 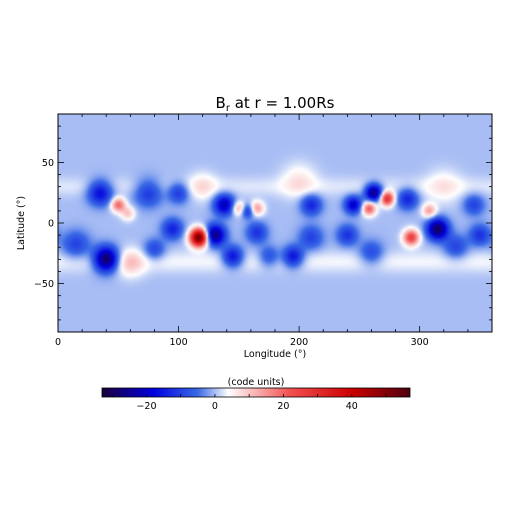 What do you see at coordinates (283, 406) in the screenshot?
I see `colorbar-tick-label: 20` at bounding box center [283, 406].